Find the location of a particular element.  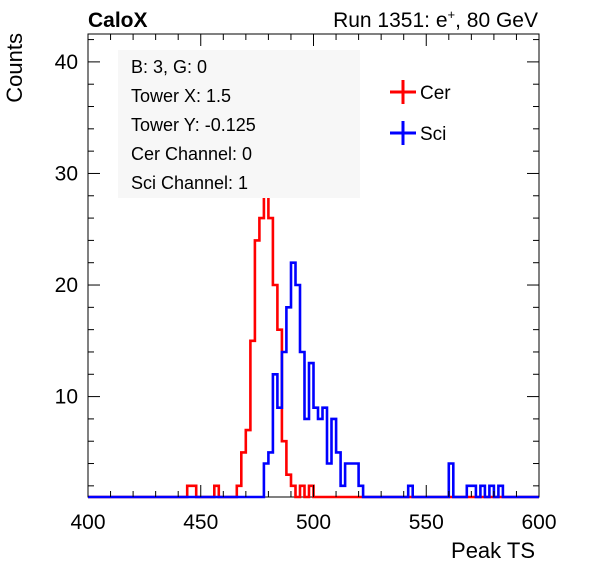

x-tick-label-4: 600 is located at coordinates (538, 522).